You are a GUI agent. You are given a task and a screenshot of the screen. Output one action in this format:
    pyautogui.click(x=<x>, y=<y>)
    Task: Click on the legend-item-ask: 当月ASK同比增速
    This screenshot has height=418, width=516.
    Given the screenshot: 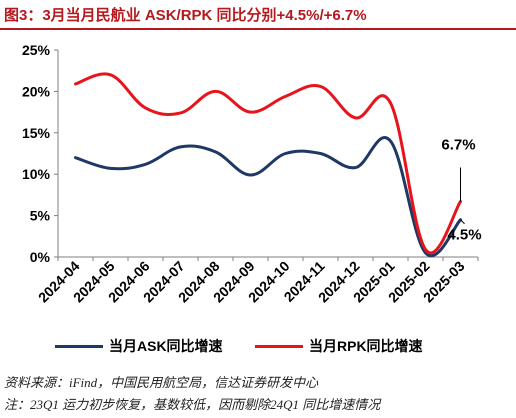 What is the action you would take?
    pyautogui.click(x=139, y=346)
    